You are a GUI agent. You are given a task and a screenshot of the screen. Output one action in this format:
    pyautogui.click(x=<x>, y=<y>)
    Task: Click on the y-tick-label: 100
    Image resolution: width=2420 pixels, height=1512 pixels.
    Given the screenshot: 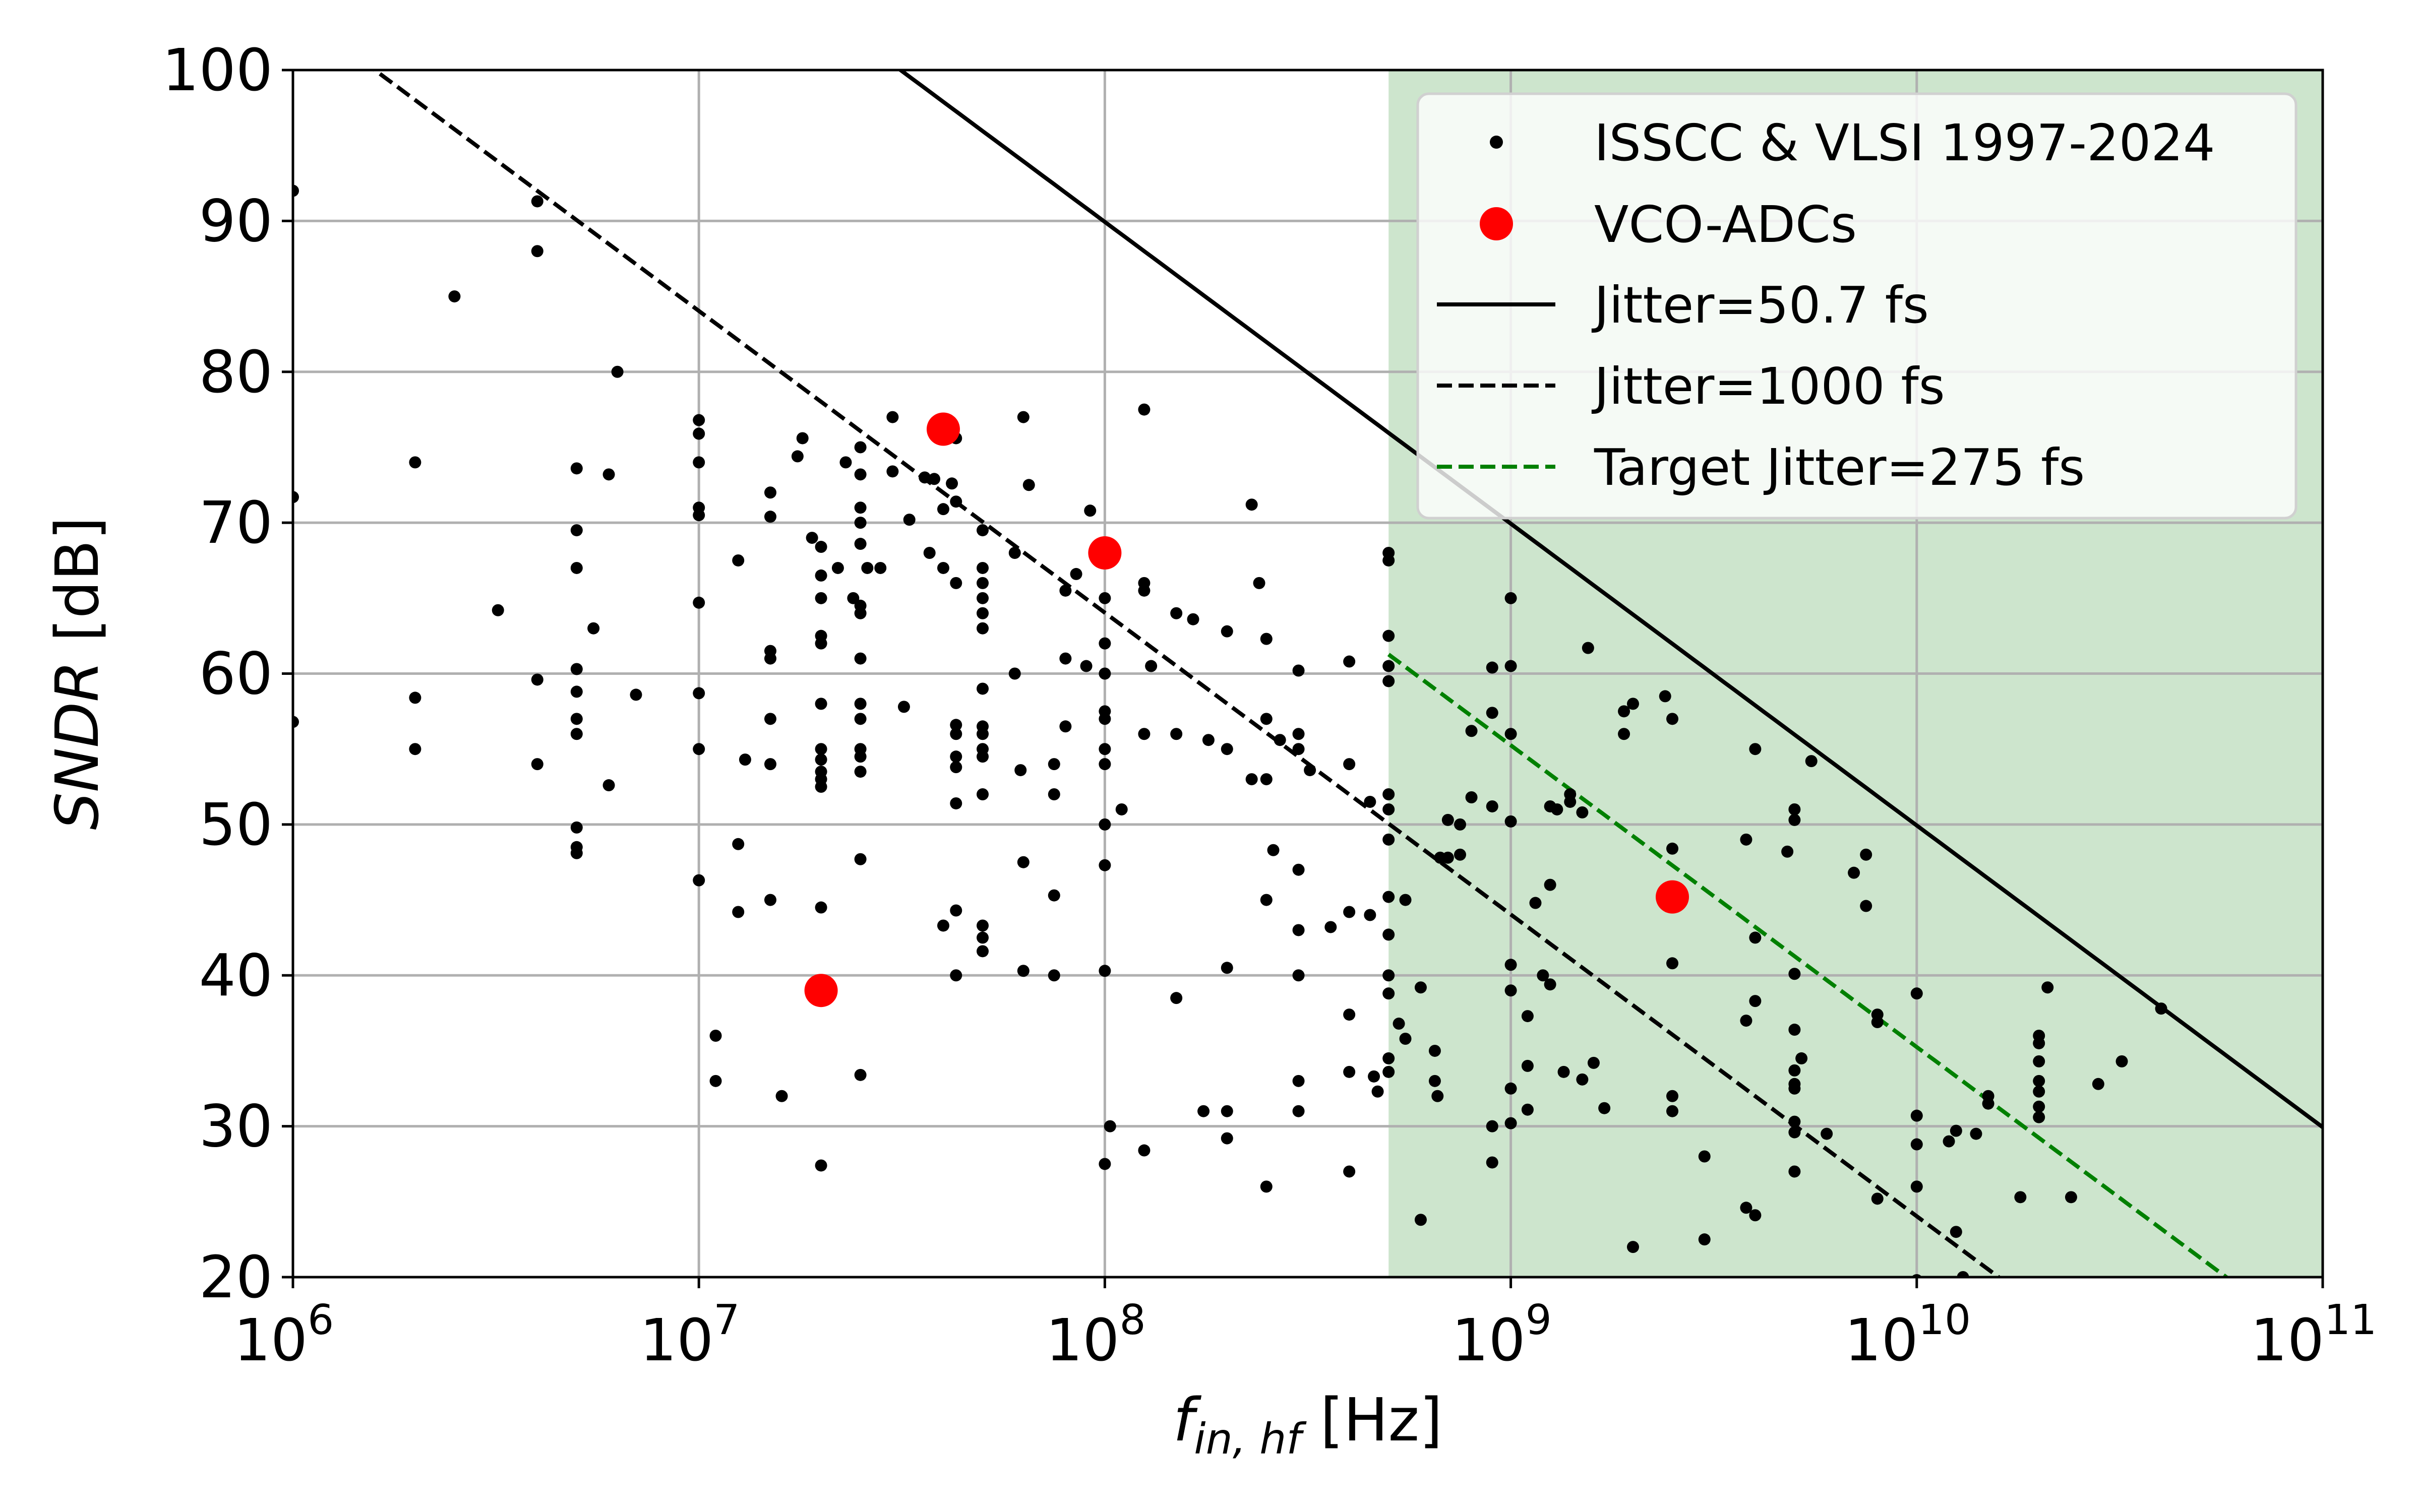 What is the action you would take?
    pyautogui.click(x=217, y=70)
    